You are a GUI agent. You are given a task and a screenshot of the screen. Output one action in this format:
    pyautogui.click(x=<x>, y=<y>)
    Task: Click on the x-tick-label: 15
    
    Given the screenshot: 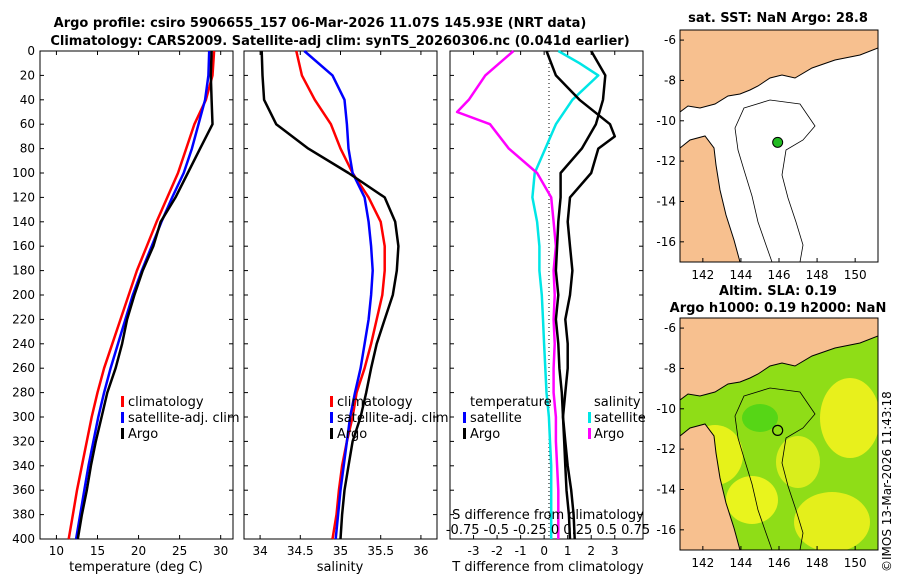 What is the action you would take?
    pyautogui.click(x=97, y=551)
    